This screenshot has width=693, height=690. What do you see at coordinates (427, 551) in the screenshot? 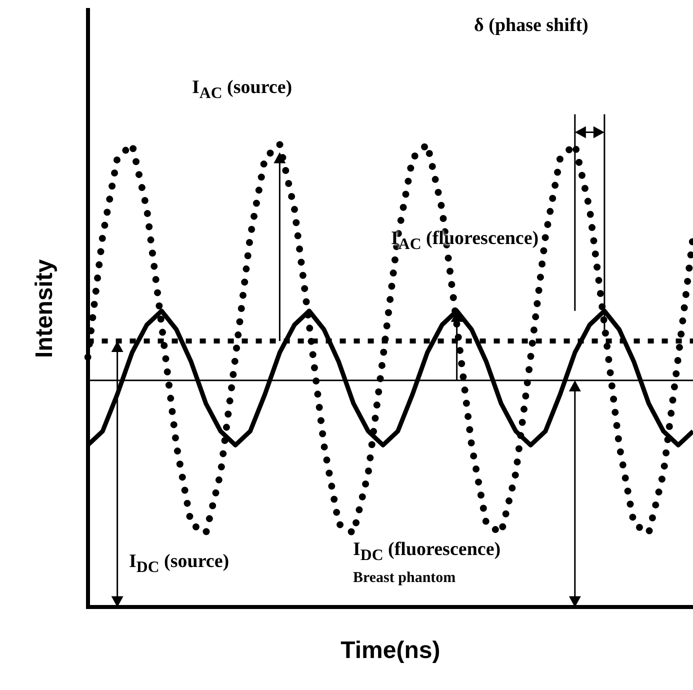
I see `annotation: I$_{DC}$ (fluorescence)` at bounding box center [427, 551].